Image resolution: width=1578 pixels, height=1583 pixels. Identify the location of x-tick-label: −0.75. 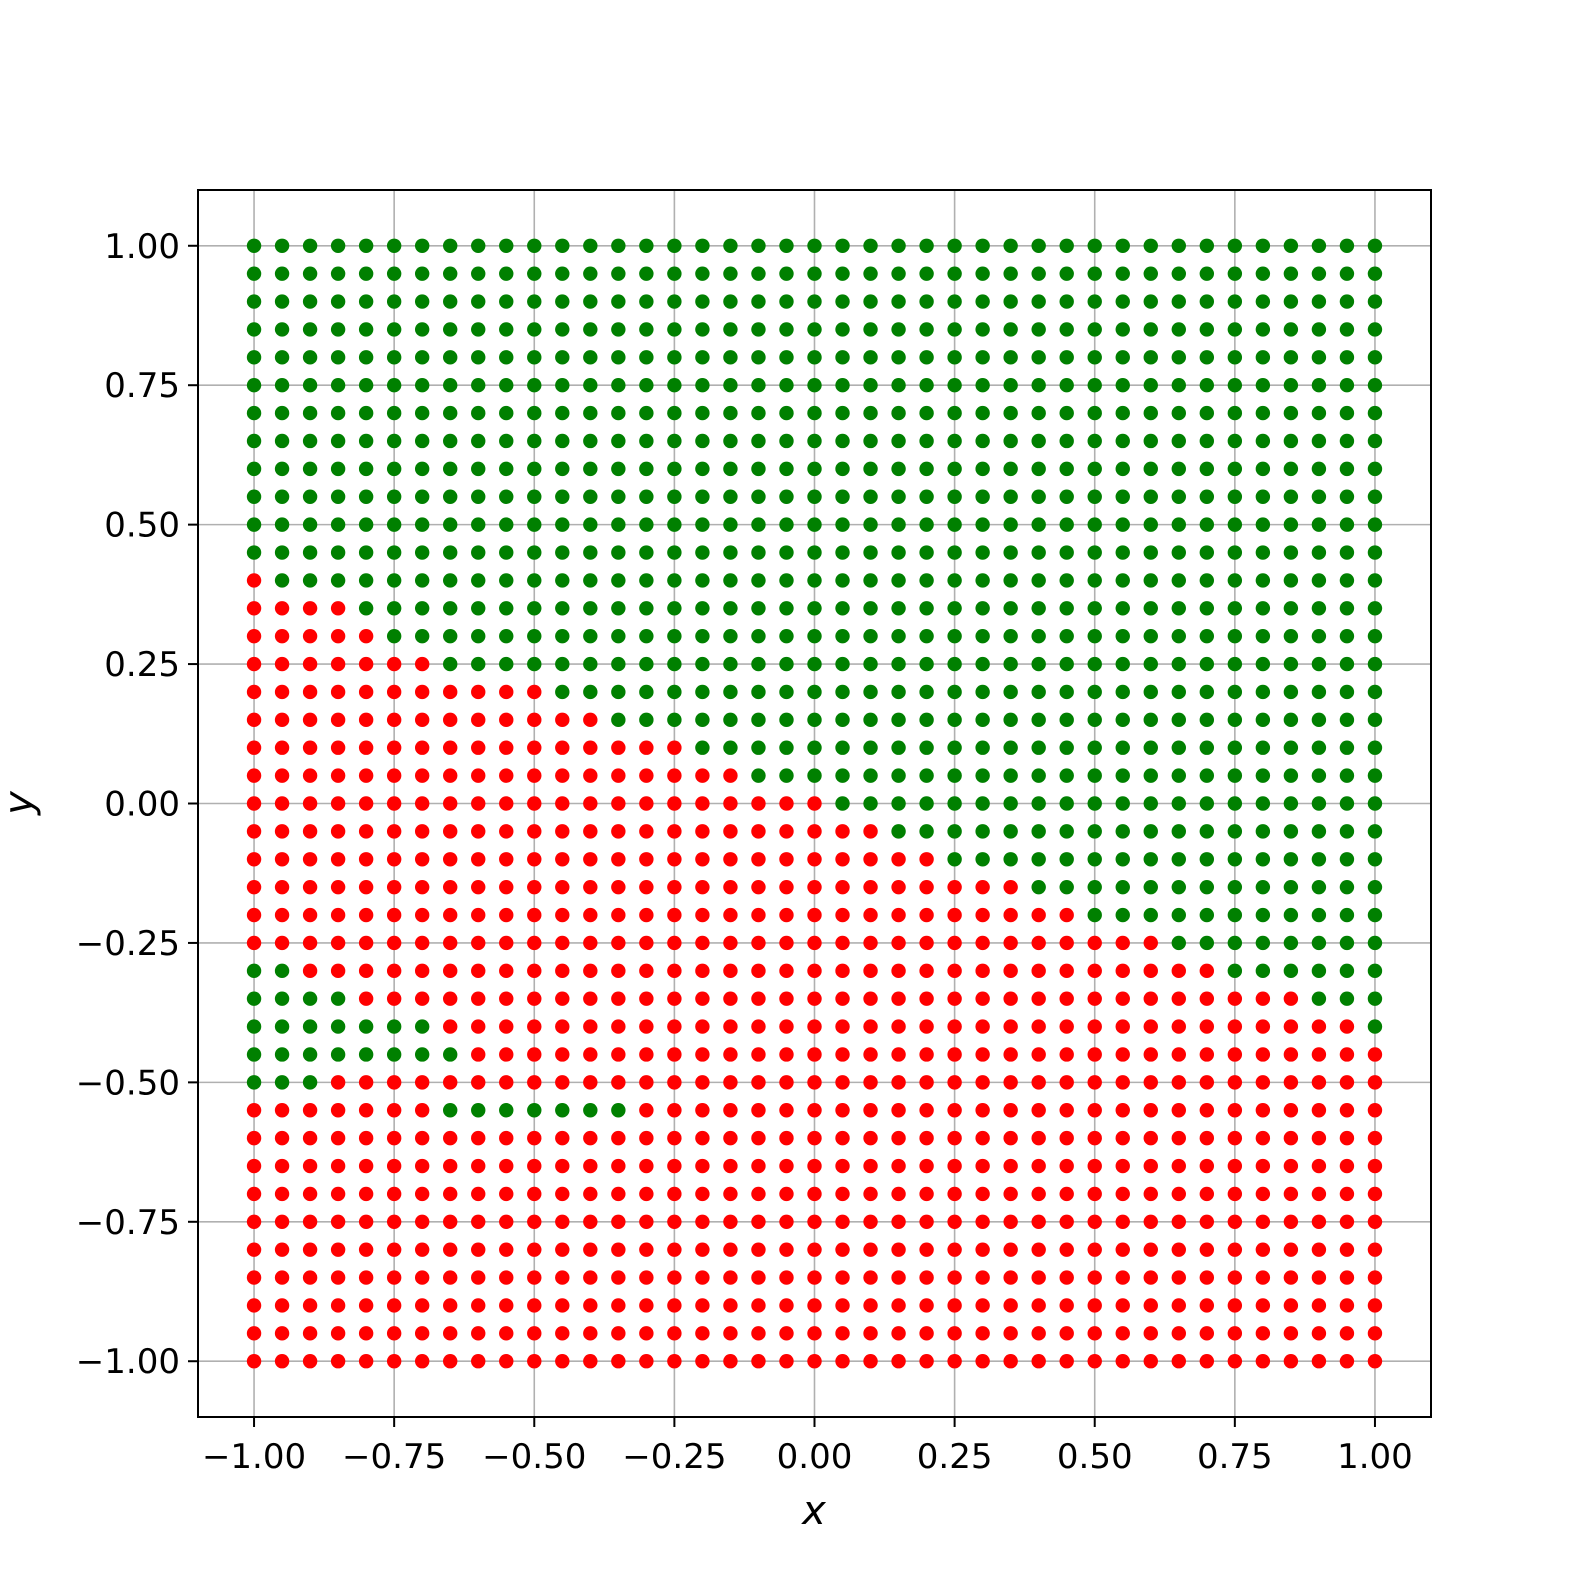
(394, 1457).